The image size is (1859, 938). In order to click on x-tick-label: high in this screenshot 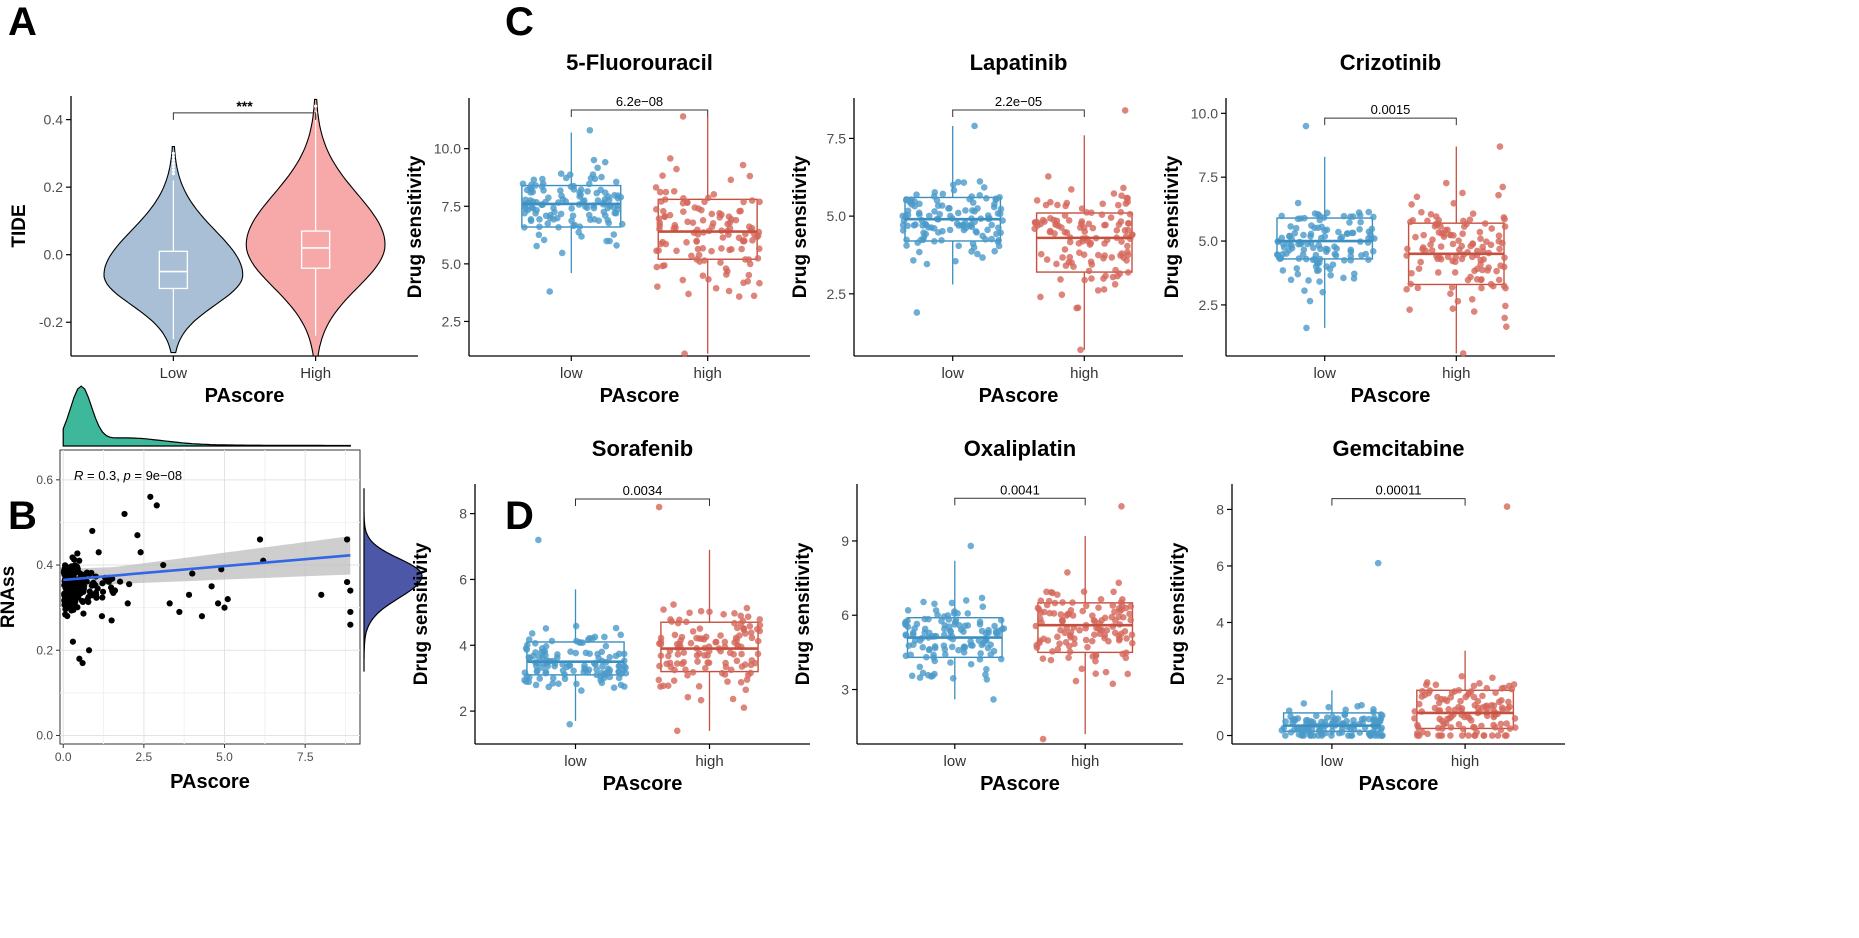, I will do `click(1456, 373)`.